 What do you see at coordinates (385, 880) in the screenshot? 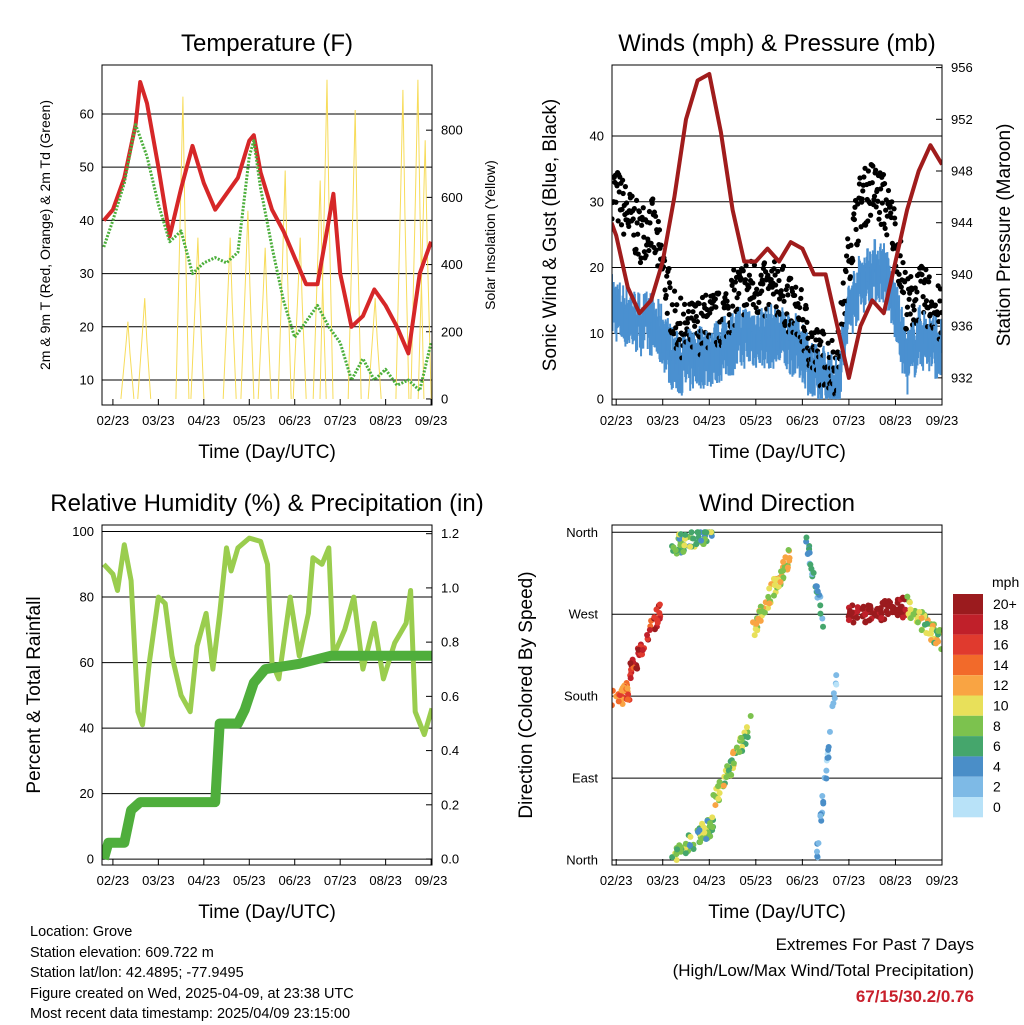
I see `x-tick-label: 08/23` at bounding box center [385, 880].